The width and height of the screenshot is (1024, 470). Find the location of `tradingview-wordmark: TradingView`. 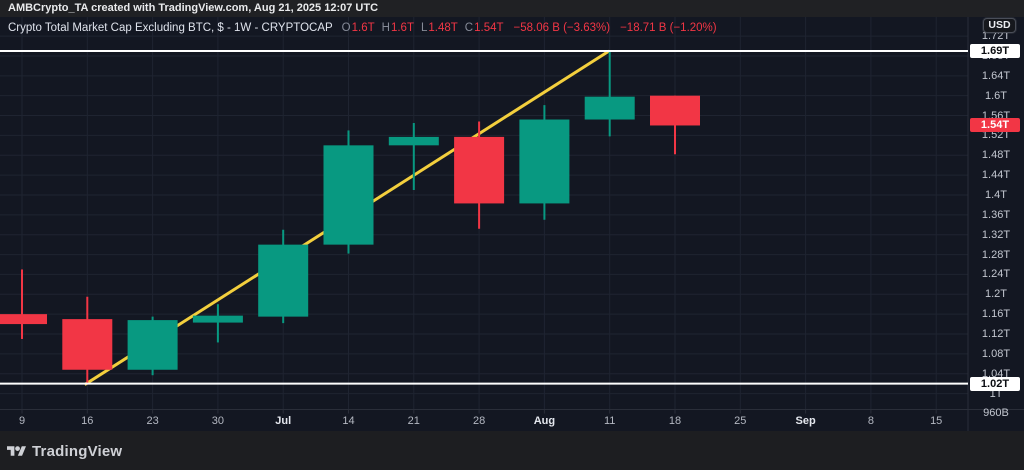

tradingview-wordmark: TradingView is located at coordinates (77, 451).